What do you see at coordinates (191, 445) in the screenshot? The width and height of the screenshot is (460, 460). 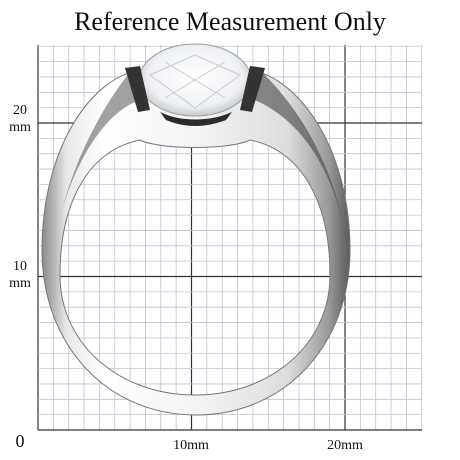 I see `x-label: 10mm` at bounding box center [191, 445].